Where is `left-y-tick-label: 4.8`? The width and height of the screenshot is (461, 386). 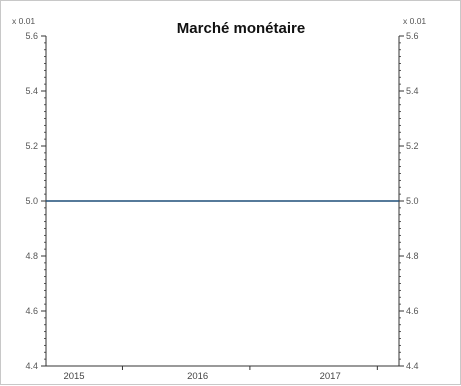 left-y-tick-label: 4.8 is located at coordinates (31, 256).